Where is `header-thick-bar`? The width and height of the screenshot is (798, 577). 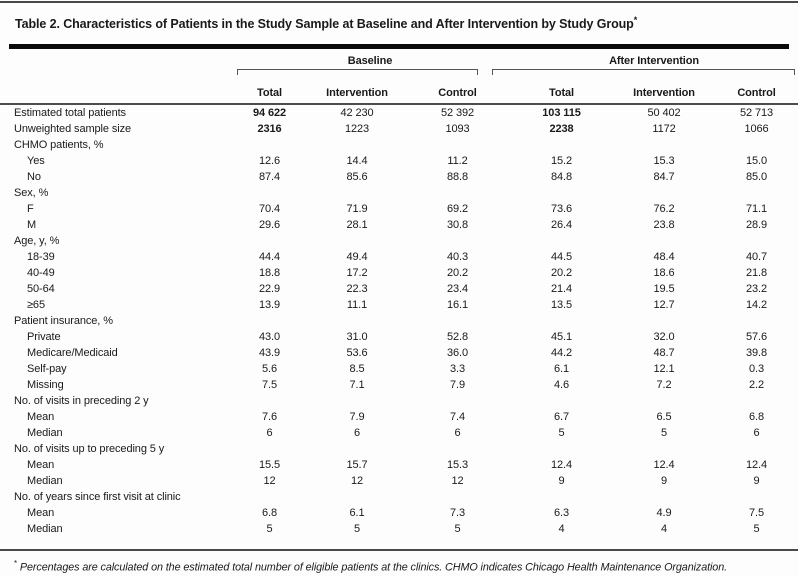
header-thick-bar is located at coordinates (399, 46).